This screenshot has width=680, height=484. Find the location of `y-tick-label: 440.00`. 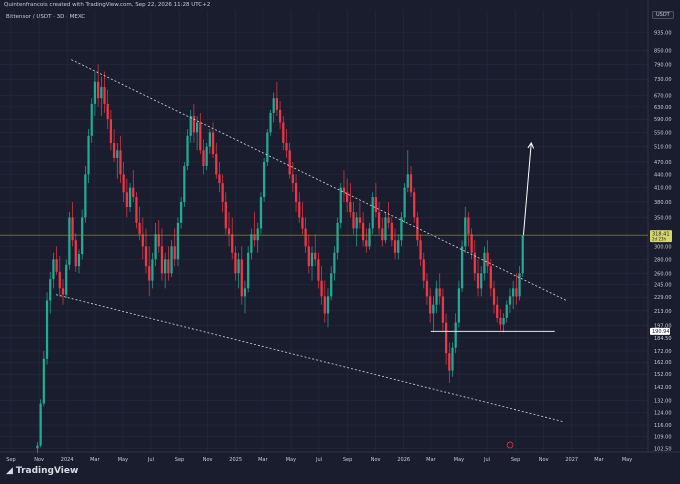

y-tick-label: 440.00 is located at coordinates (663, 175).